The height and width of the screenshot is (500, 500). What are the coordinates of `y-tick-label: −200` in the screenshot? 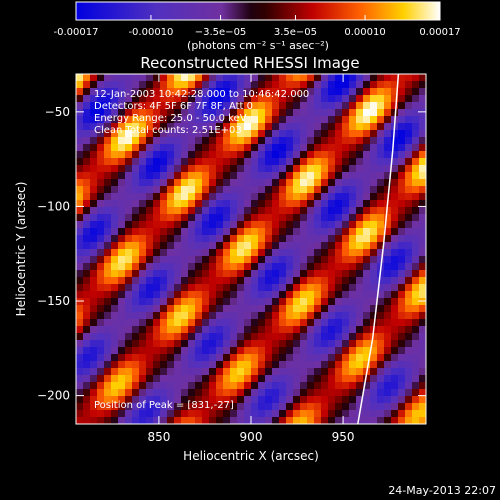 It's located at (53, 396).